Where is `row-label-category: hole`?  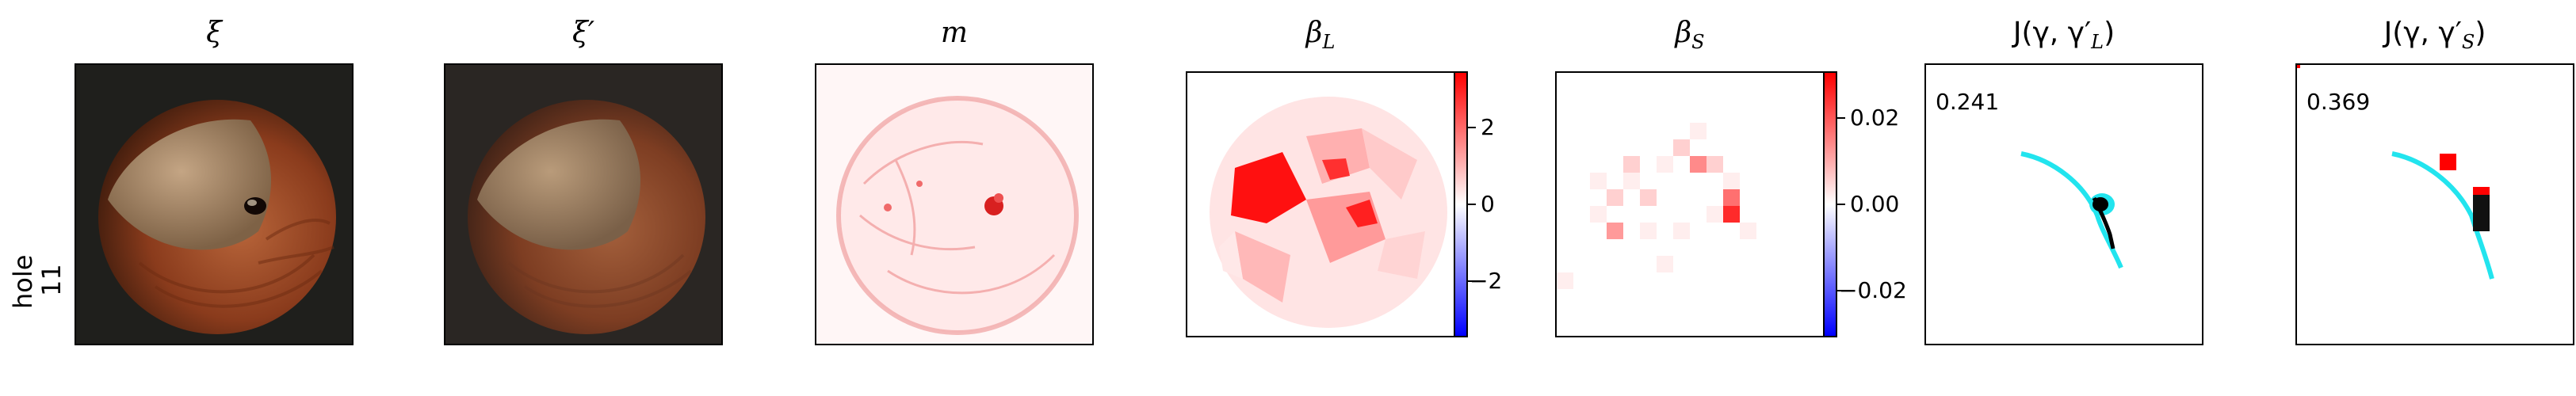 row-label-category: hole is located at coordinates (23, 281).